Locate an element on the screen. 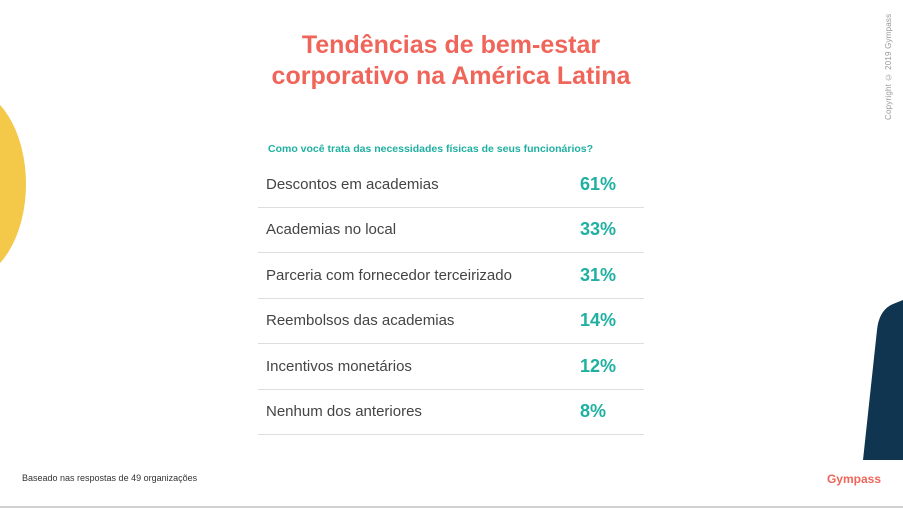  row-label: Descontos em academias is located at coordinates (352, 184).